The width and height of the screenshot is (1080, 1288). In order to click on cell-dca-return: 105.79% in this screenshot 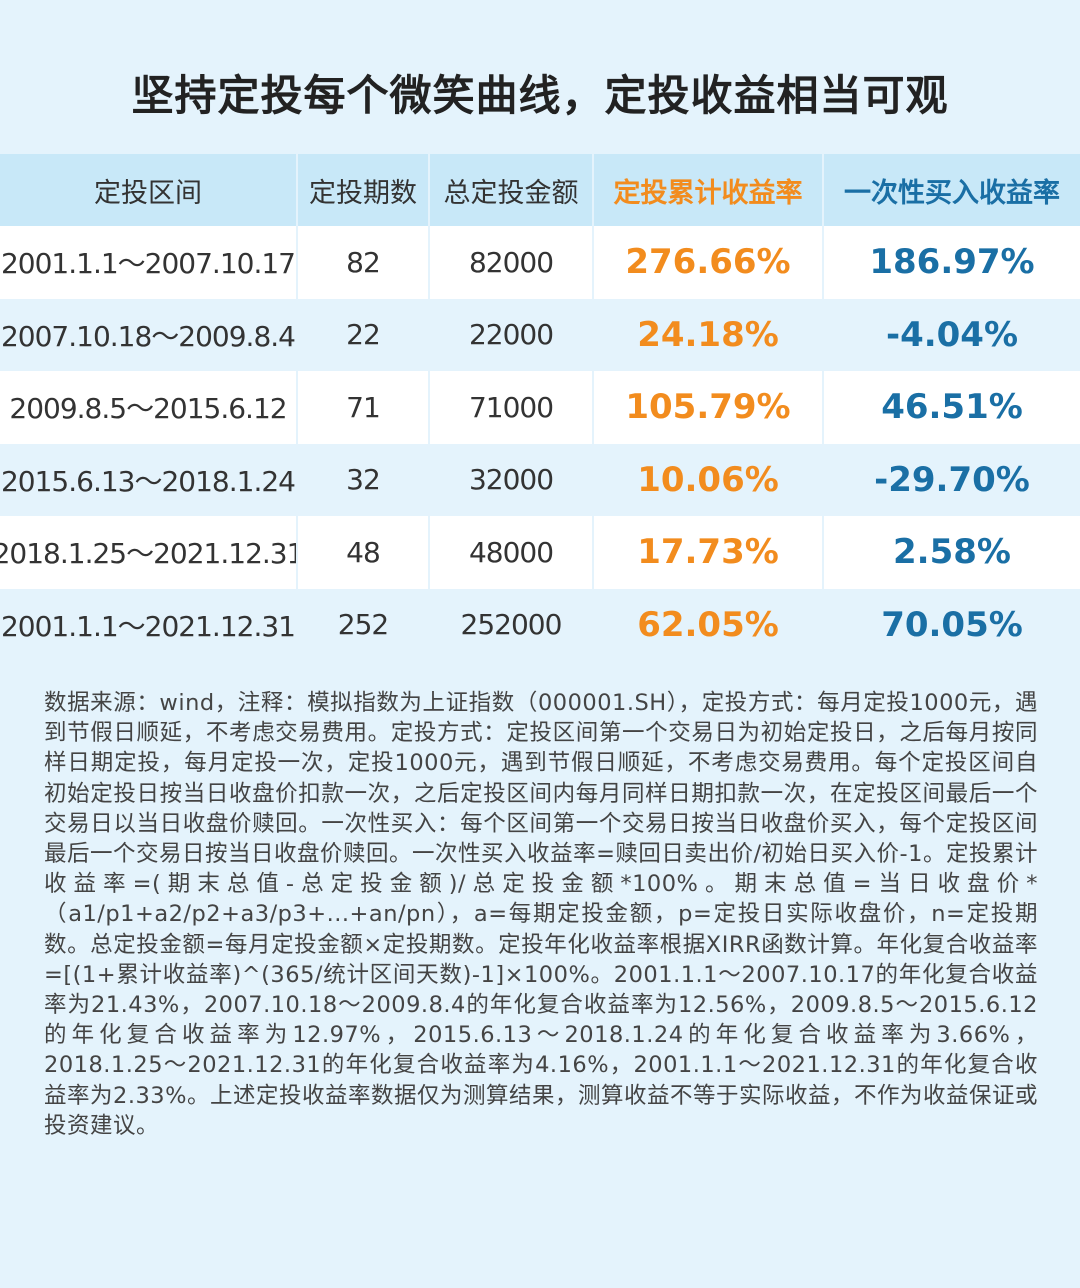, I will do `click(709, 407)`.